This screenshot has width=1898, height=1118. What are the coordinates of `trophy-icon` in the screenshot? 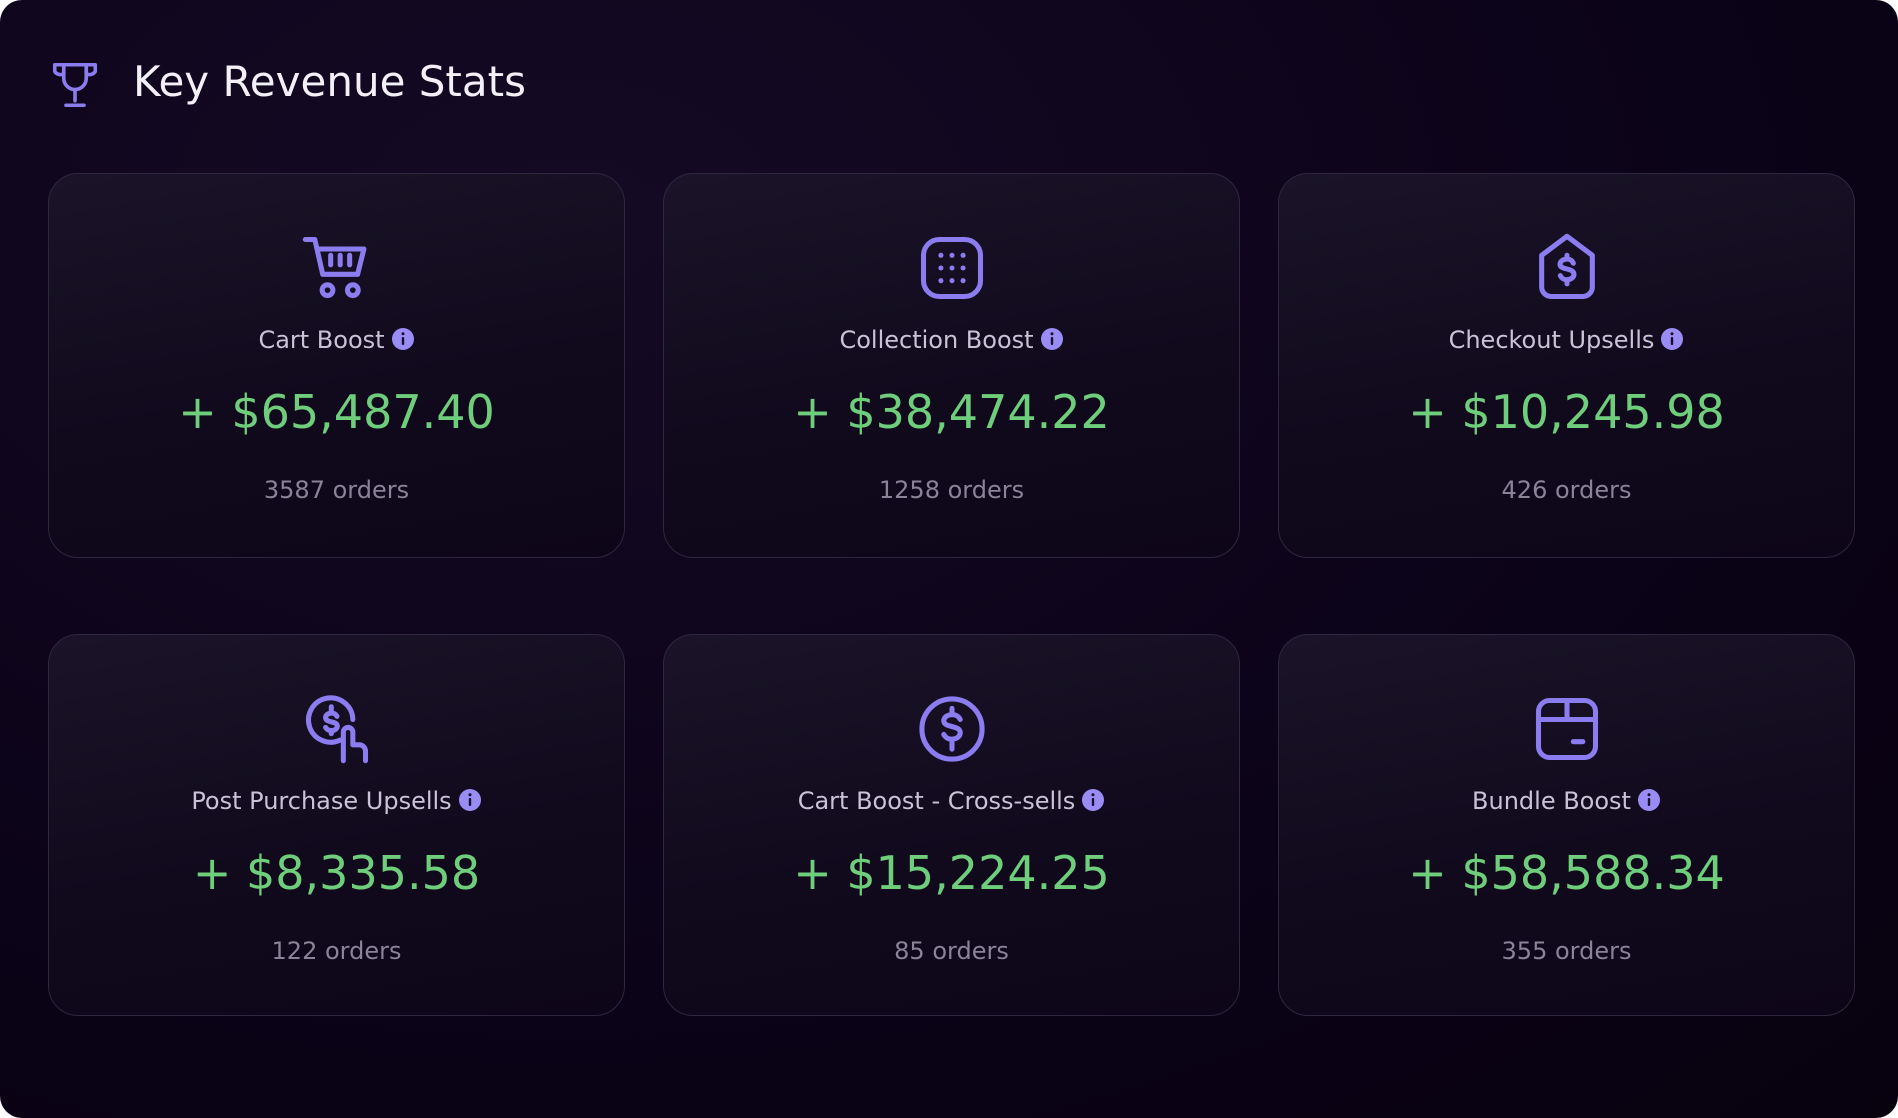 It's located at (75, 85).